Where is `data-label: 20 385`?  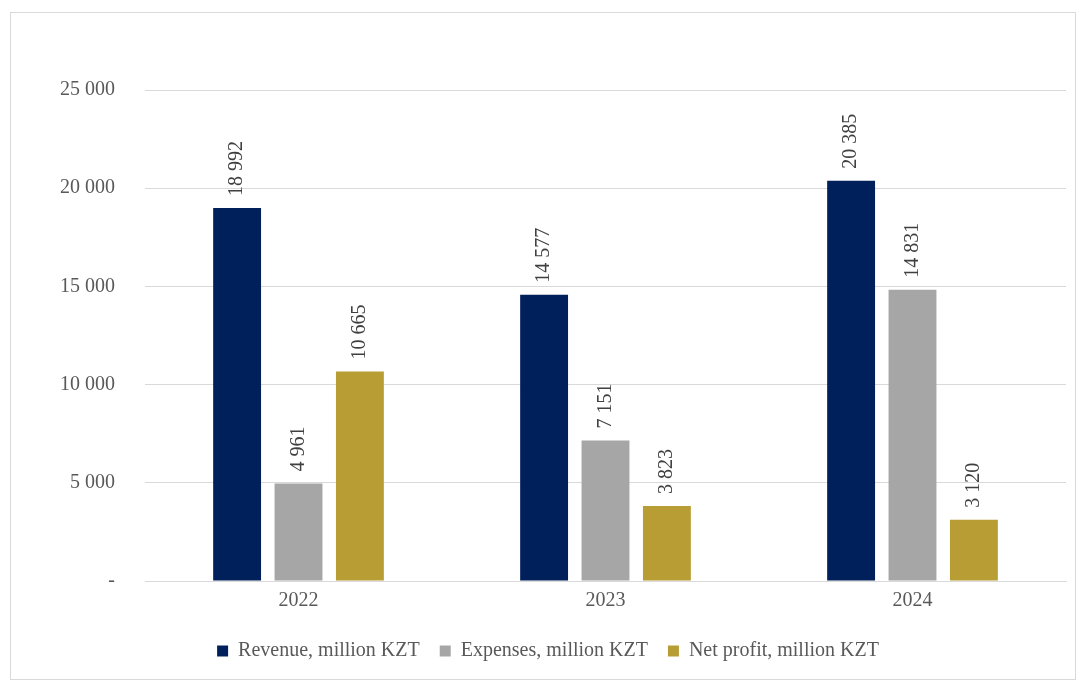 data-label: 20 385 is located at coordinates (849, 141).